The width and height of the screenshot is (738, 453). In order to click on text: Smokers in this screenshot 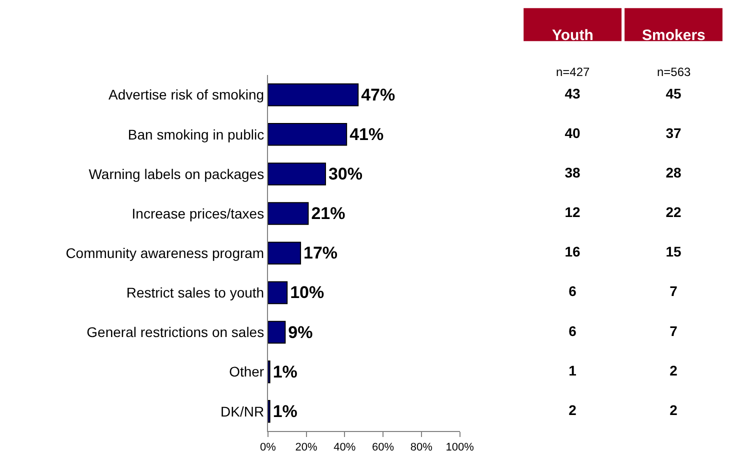, I will do `click(674, 35)`.